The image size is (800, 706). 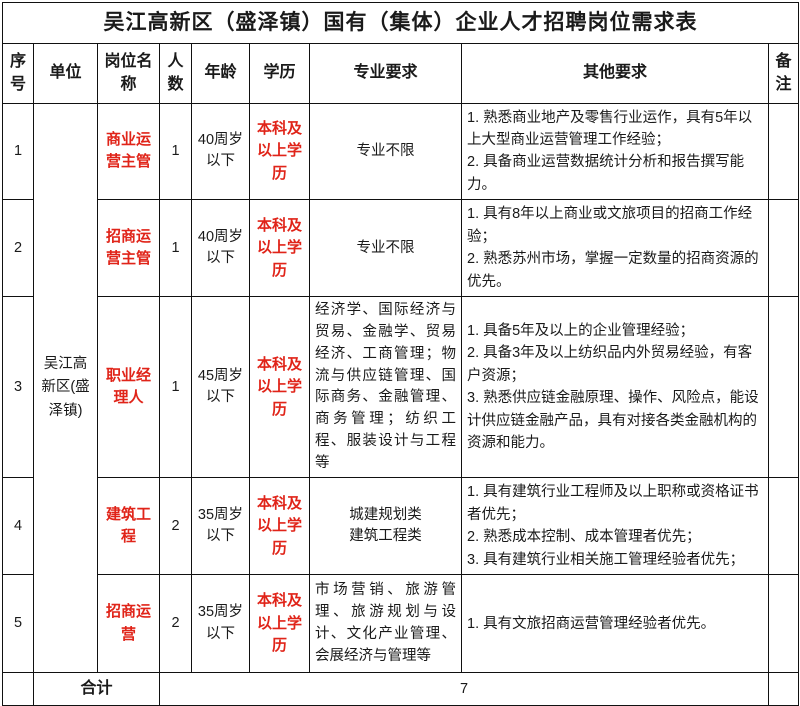 I want to click on position-name: 招商运营主管, so click(x=128, y=248).